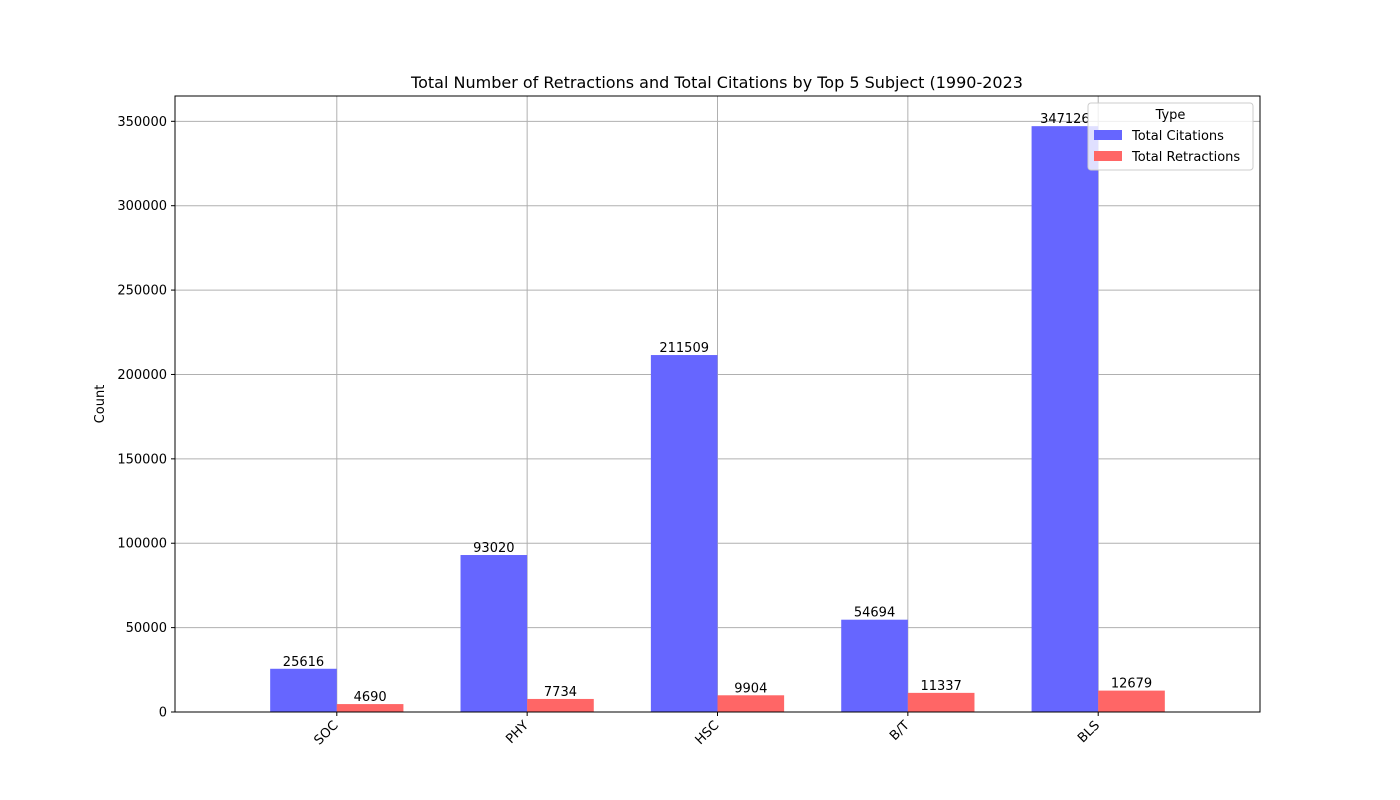  What do you see at coordinates (708, 733) in the screenshot?
I see `x-tick-label: HSC` at bounding box center [708, 733].